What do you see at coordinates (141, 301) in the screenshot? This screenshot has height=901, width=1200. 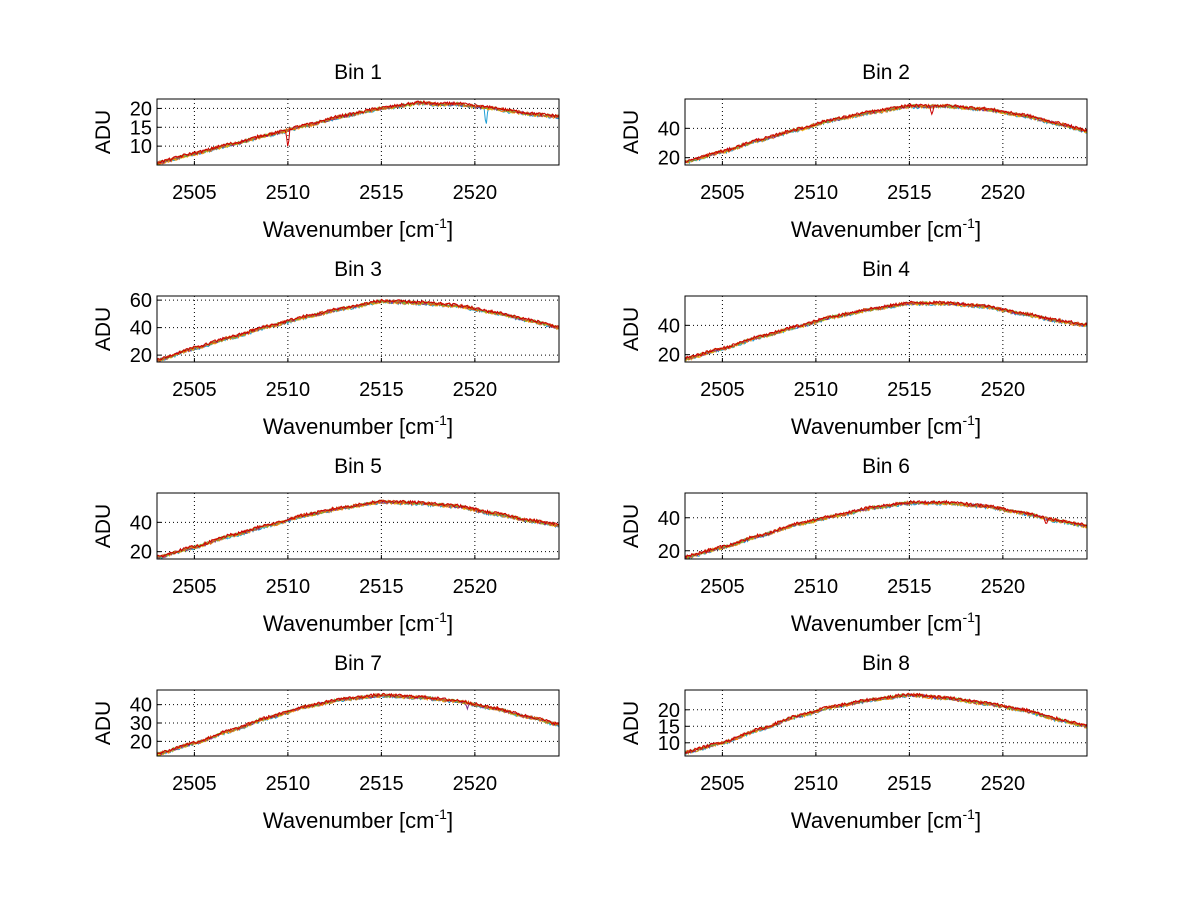 I see `y-tick-label: 60` at bounding box center [141, 301].